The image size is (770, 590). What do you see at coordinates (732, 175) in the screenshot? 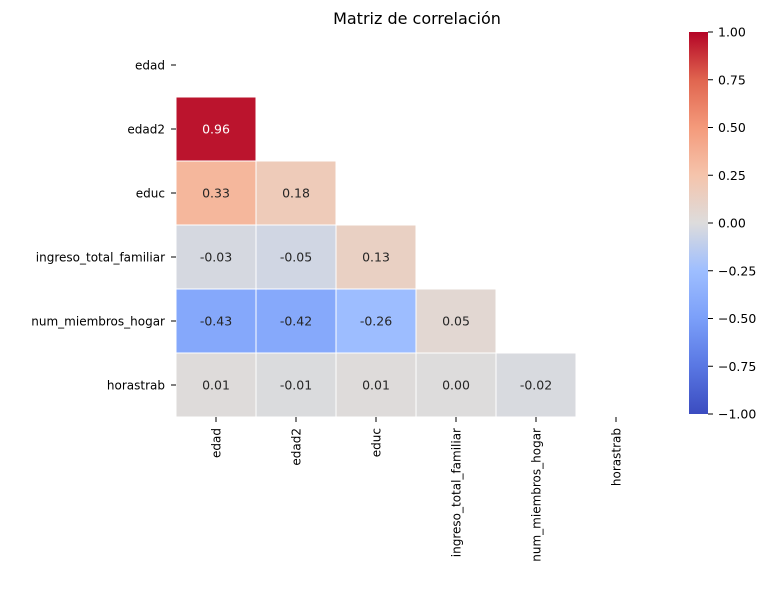
I see `colorbar-tick-label: 0.25` at bounding box center [732, 175].